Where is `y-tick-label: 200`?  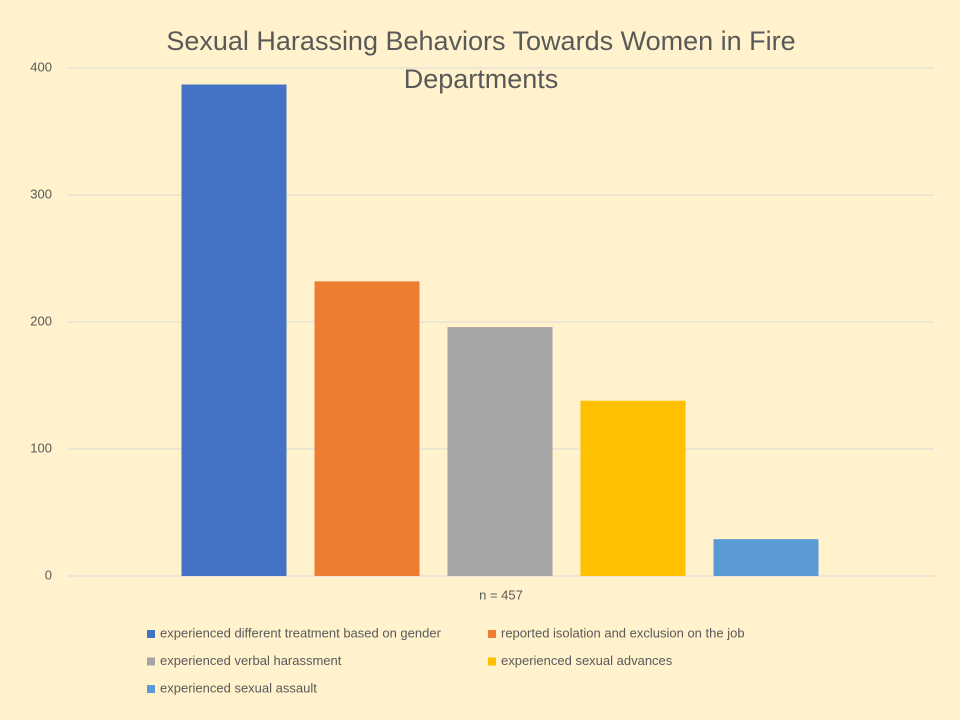
y-tick-label: 200 is located at coordinates (41, 320).